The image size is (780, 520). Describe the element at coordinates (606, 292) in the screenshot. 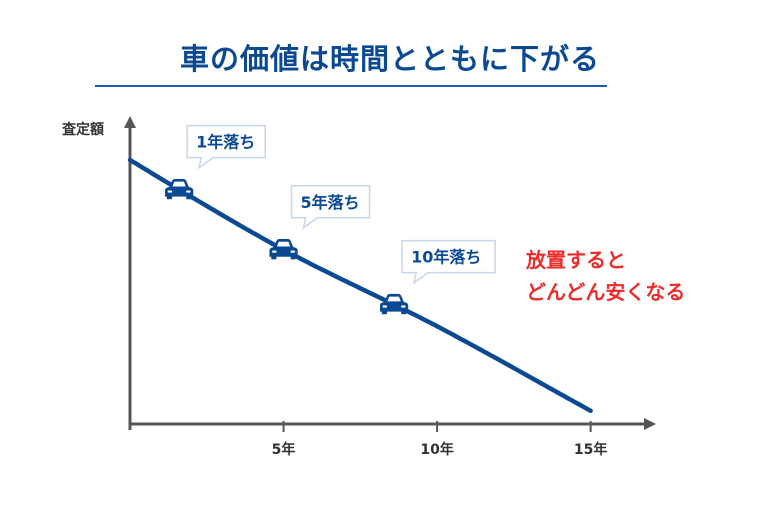

I see `note-line-2: どんどん安くなる` at that location.